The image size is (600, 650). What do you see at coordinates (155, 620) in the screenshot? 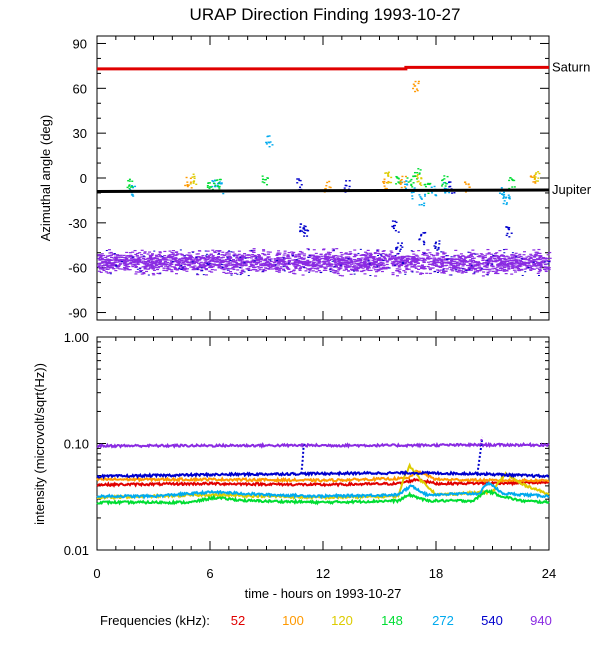
I see `legend-label: Frequencies (kHz):` at bounding box center [155, 620].